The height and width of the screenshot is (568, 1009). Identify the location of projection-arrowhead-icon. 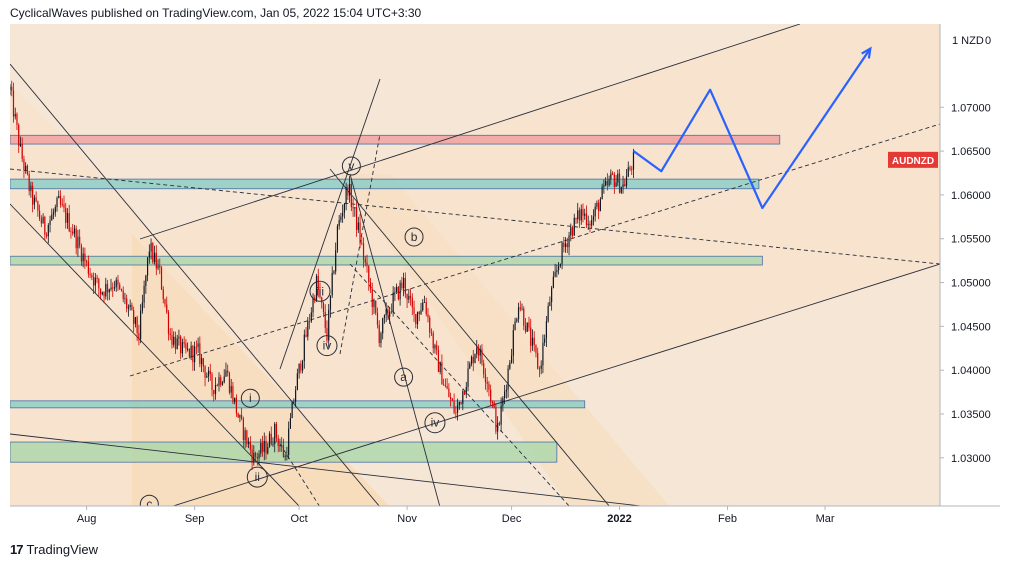
(866, 52).